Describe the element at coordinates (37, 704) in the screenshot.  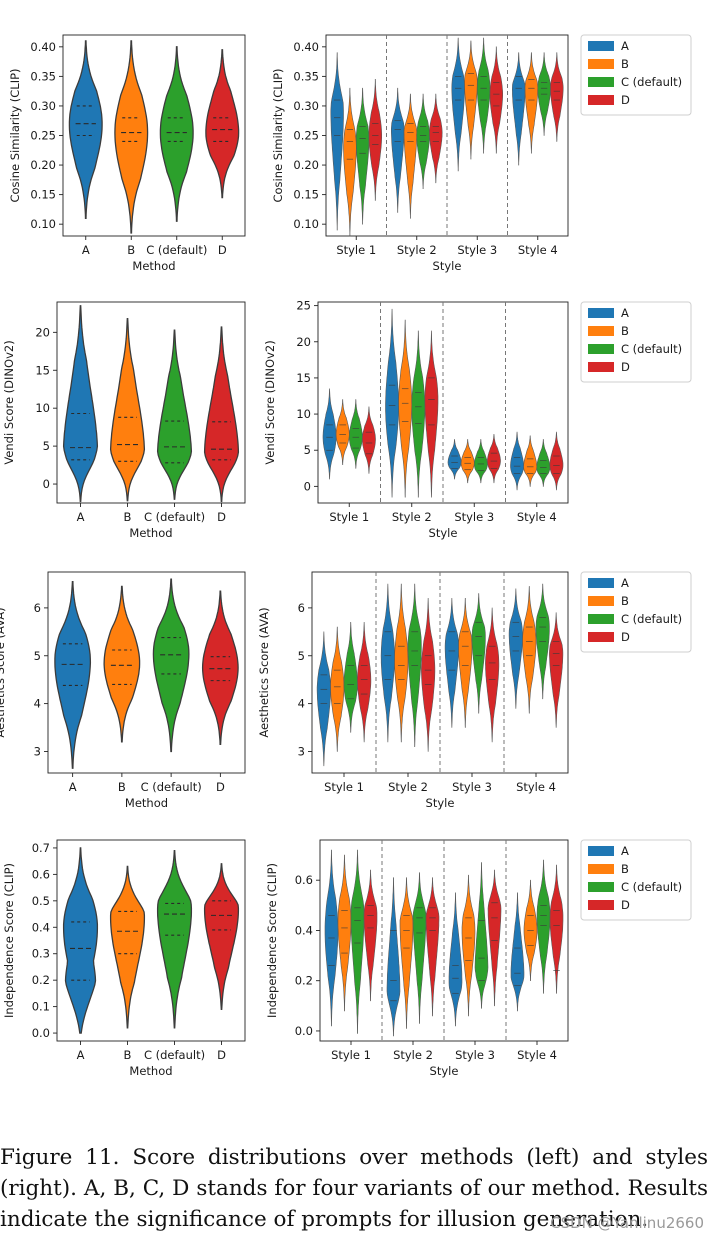
I see `y-tick-label: 4` at that location.